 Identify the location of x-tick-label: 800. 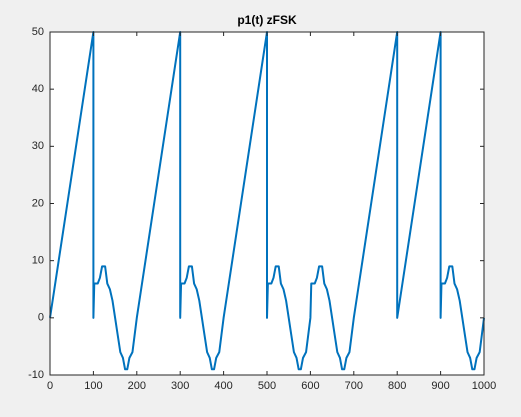
(397, 386).